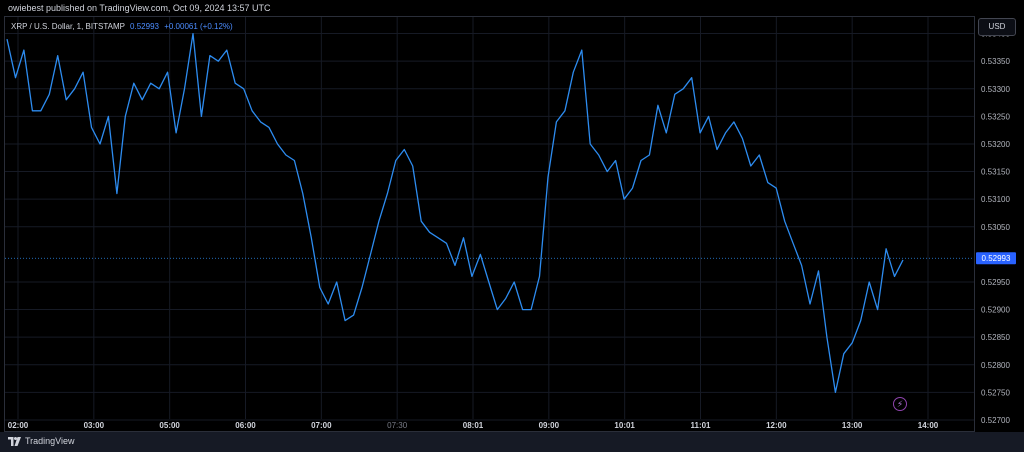 This screenshot has width=1024, height=452. Describe the element at coordinates (50, 441) in the screenshot. I see `brand-name: TradingView` at that location.